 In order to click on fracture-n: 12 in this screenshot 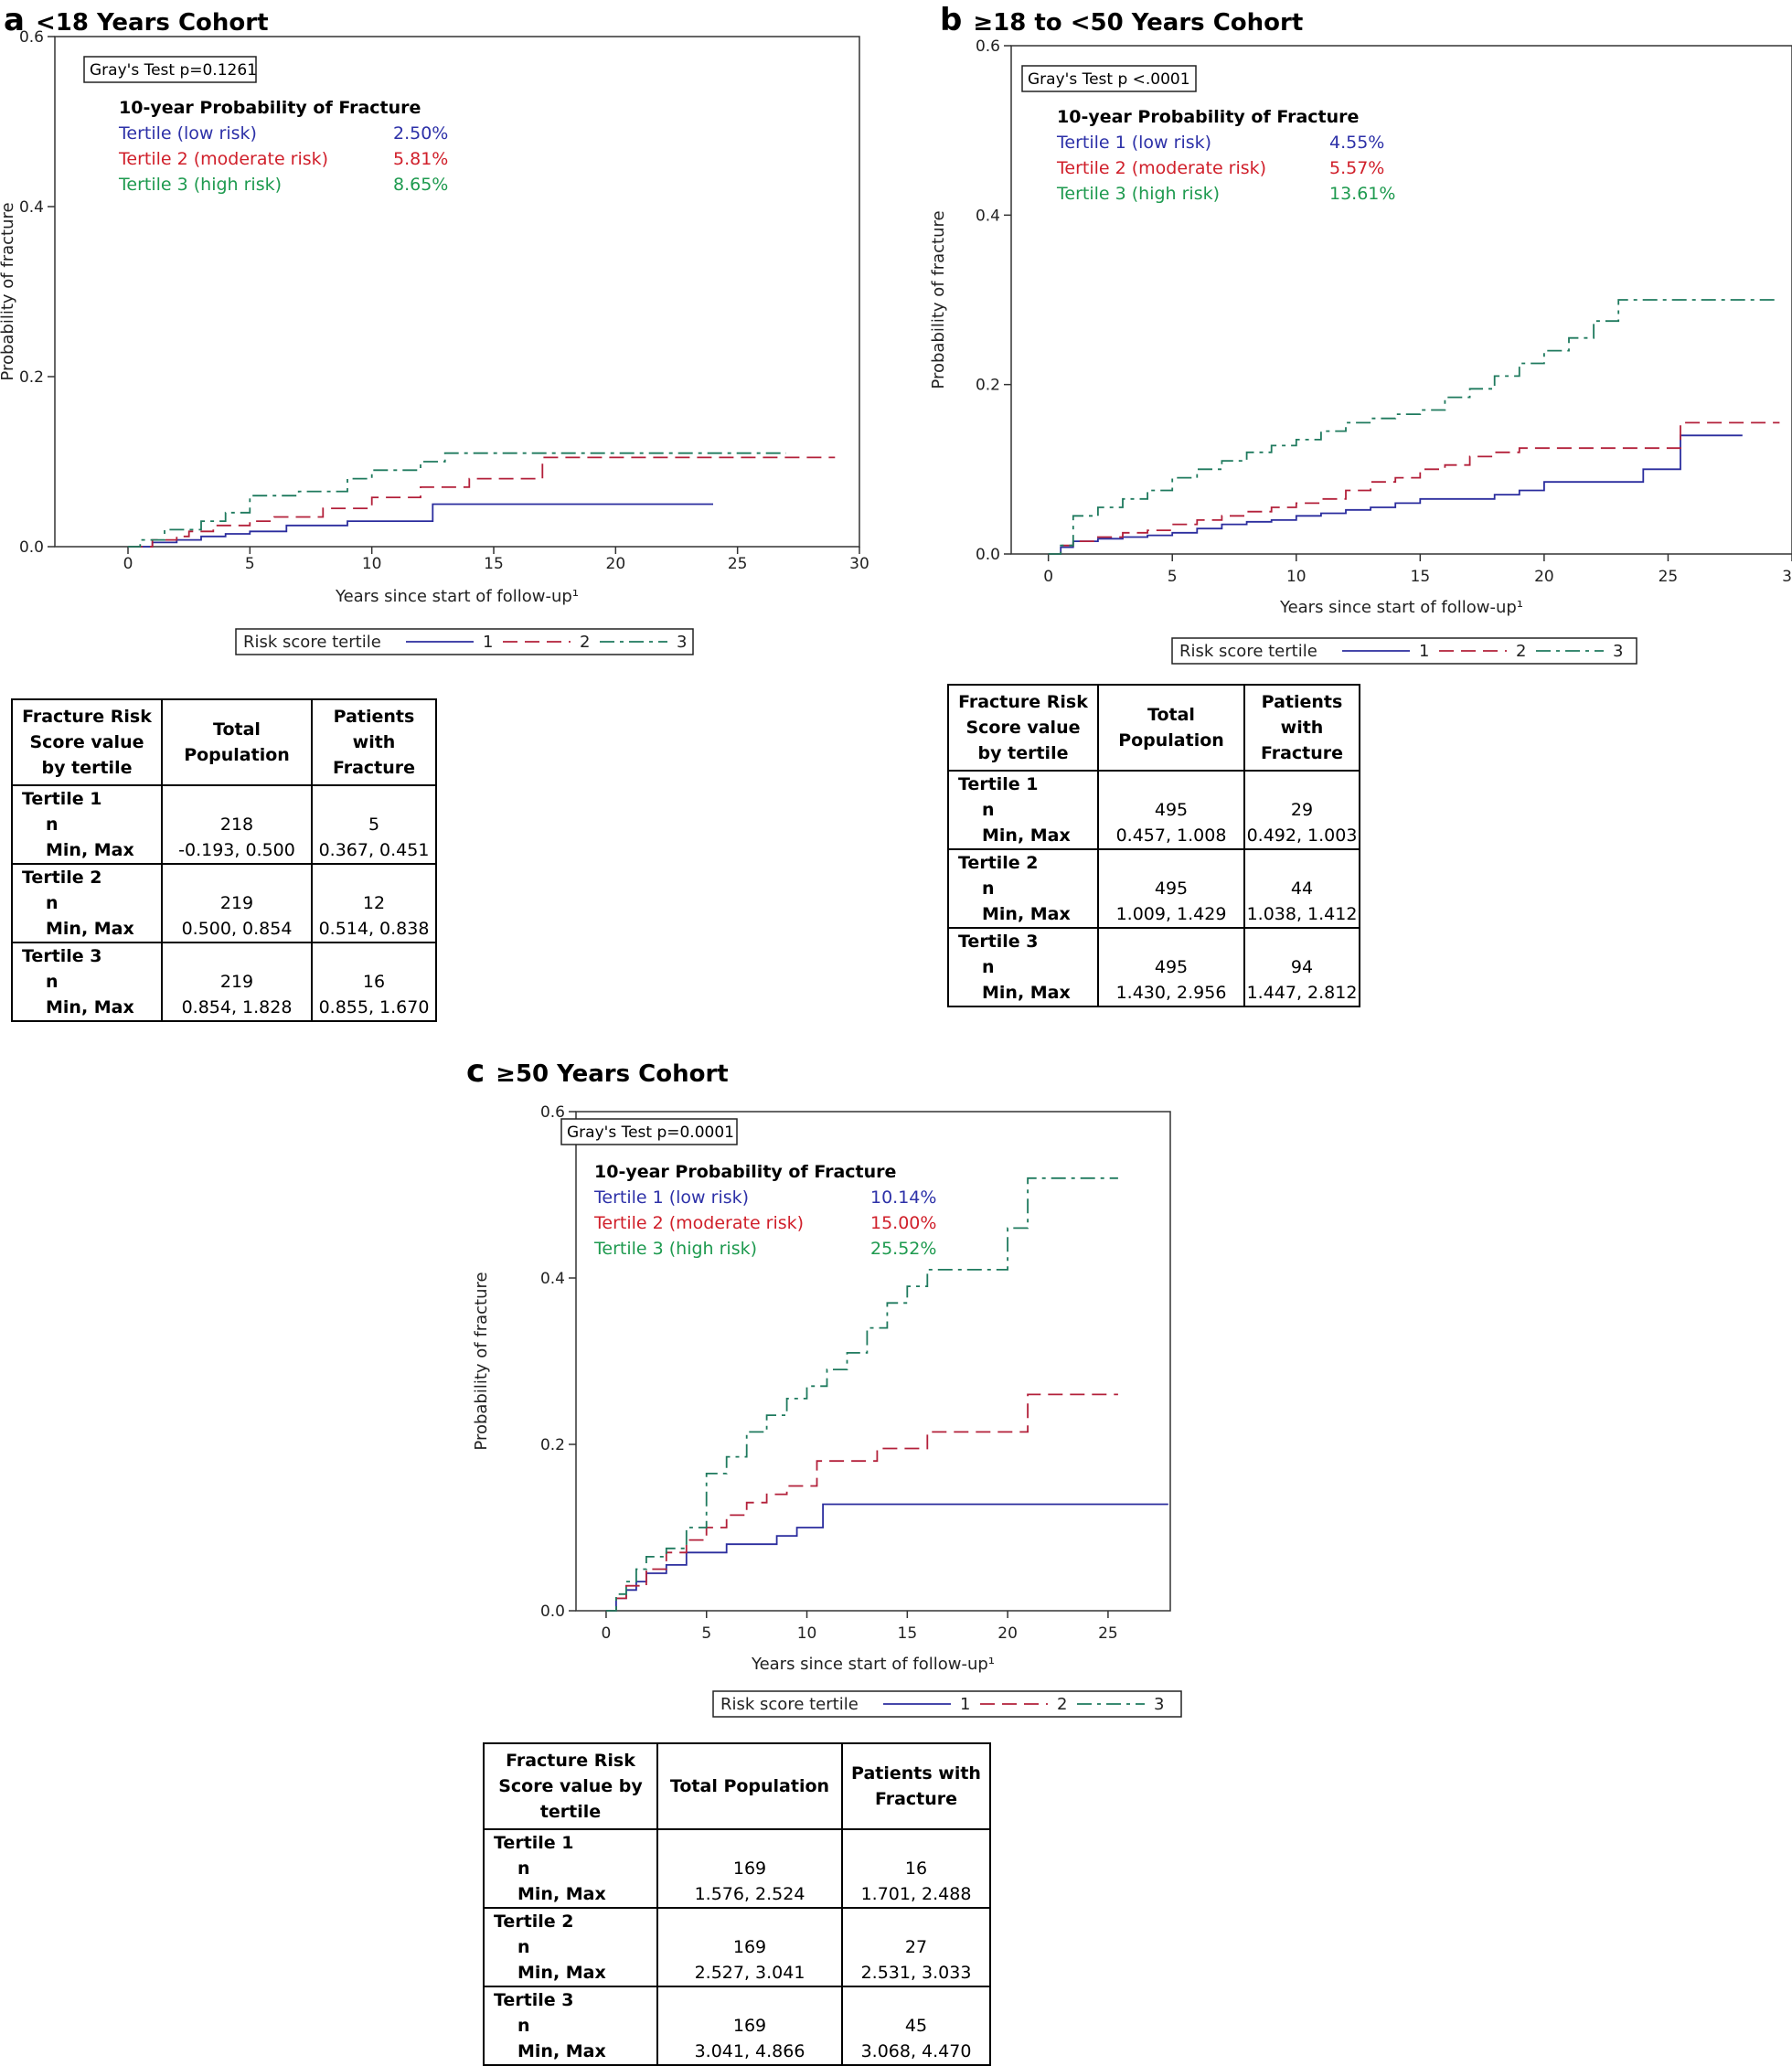, I will do `click(374, 903)`.